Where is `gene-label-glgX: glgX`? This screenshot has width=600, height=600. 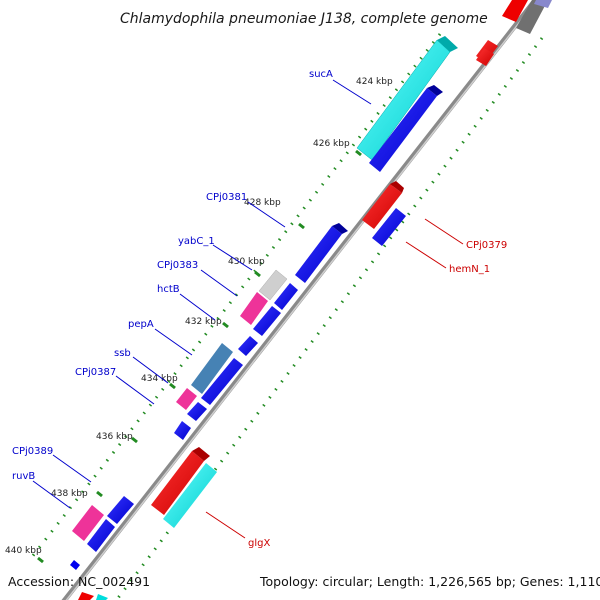 gene-label-glgX: glgX is located at coordinates (259, 543).